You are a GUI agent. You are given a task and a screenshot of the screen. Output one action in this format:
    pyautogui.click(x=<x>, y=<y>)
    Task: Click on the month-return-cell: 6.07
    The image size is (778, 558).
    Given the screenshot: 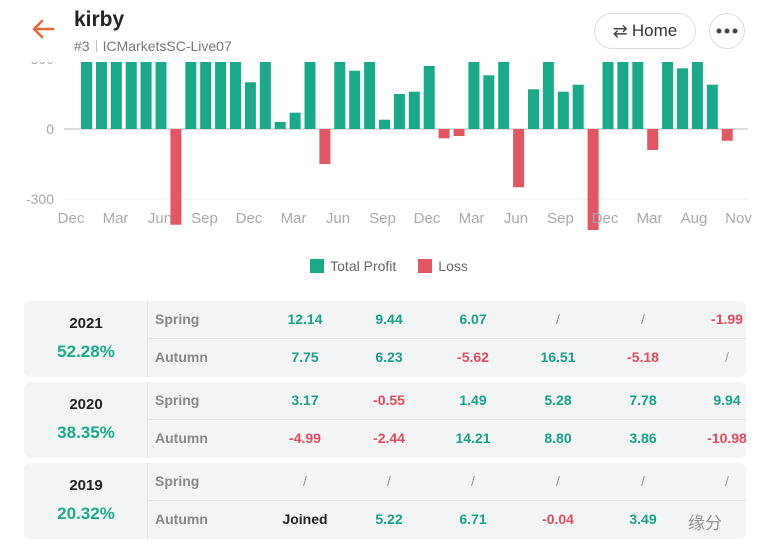 What is the action you would take?
    pyautogui.click(x=473, y=319)
    